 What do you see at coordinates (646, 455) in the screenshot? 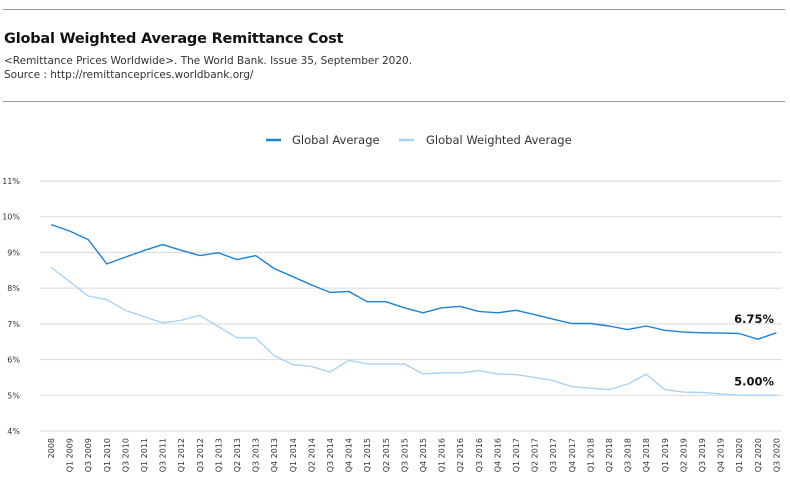
I see `x-tick-label: Q4 2018` at bounding box center [646, 455].